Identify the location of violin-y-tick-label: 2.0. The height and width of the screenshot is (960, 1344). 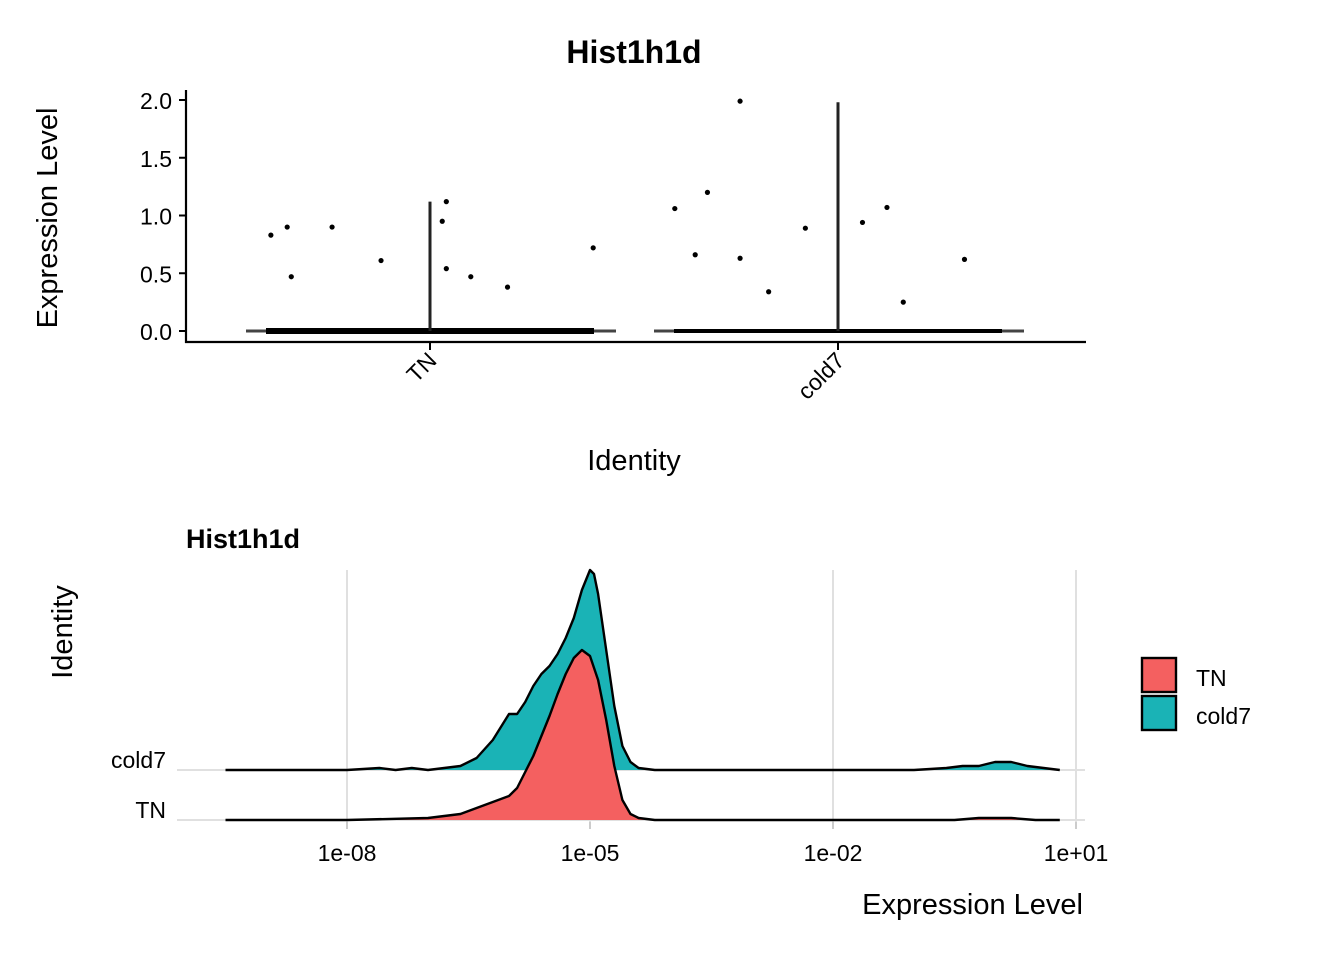
(156, 101).